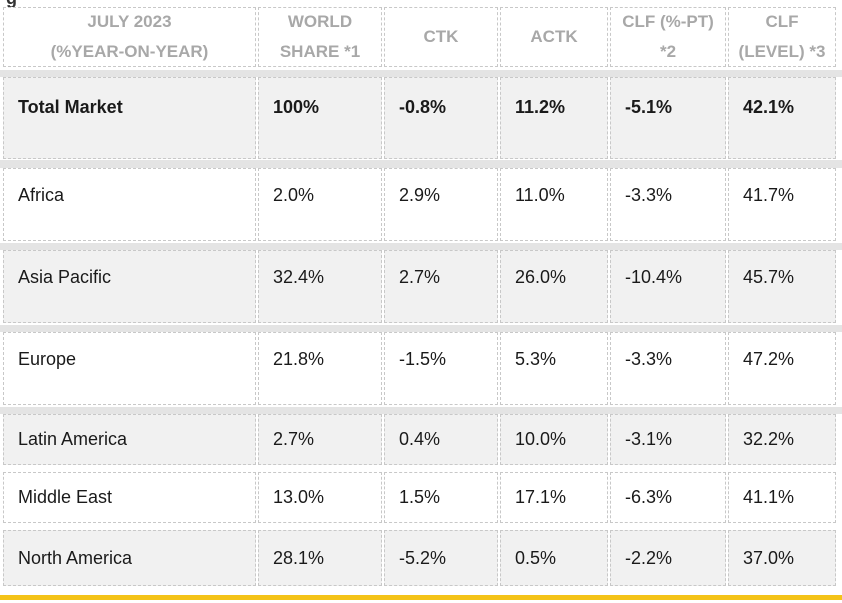 This screenshot has height=603, width=842. What do you see at coordinates (554, 204) in the screenshot?
I see `table-cell: 11.0%` at bounding box center [554, 204].